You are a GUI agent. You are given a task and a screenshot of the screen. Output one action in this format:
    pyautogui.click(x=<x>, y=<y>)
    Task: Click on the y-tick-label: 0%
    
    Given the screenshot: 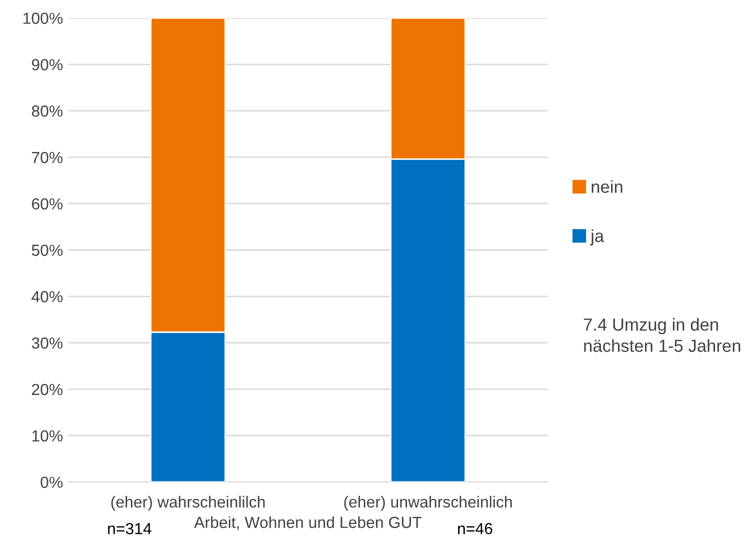 What is the action you would take?
    pyautogui.click(x=51, y=482)
    